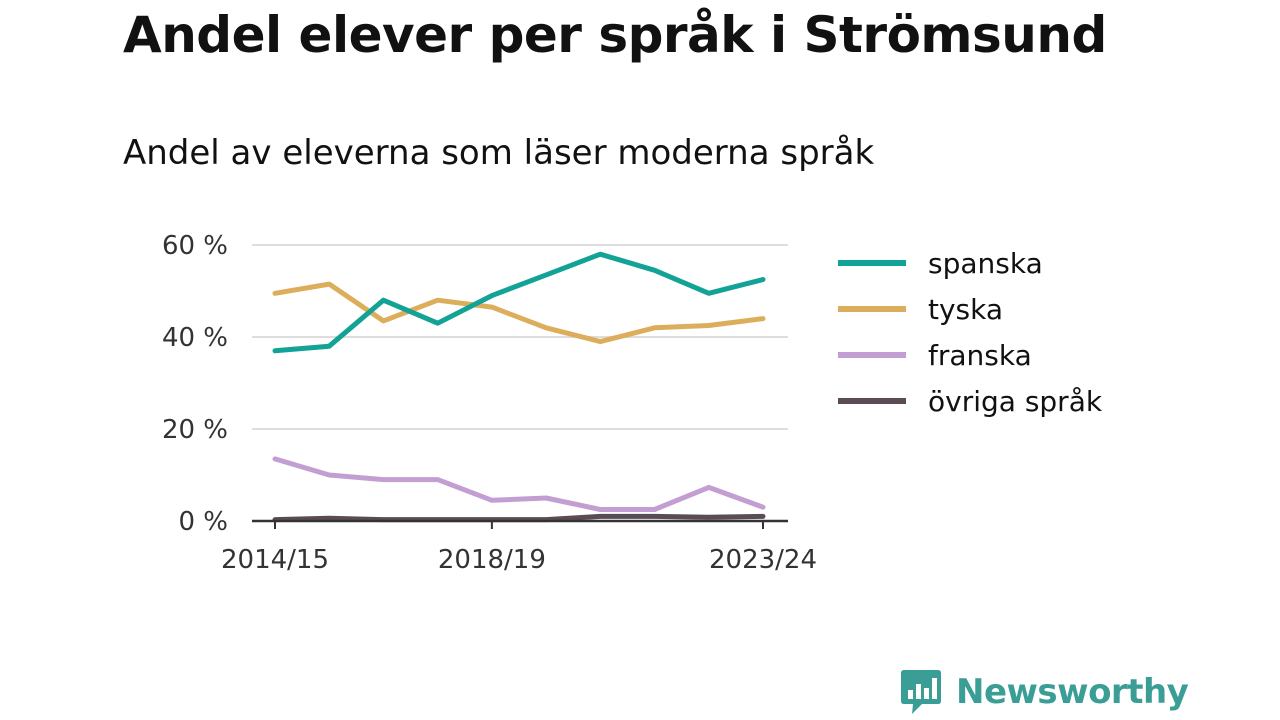  Describe the element at coordinates (965, 309) in the screenshot. I see `legend-label-tyska: tyska` at that location.